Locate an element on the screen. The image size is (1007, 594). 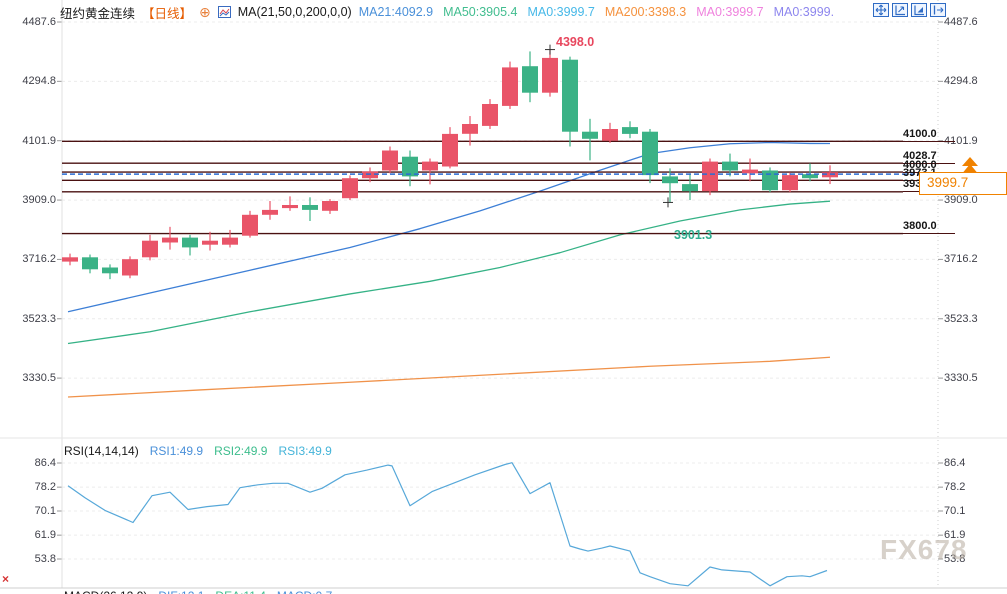
ma200-line is located at coordinates (449, 377).